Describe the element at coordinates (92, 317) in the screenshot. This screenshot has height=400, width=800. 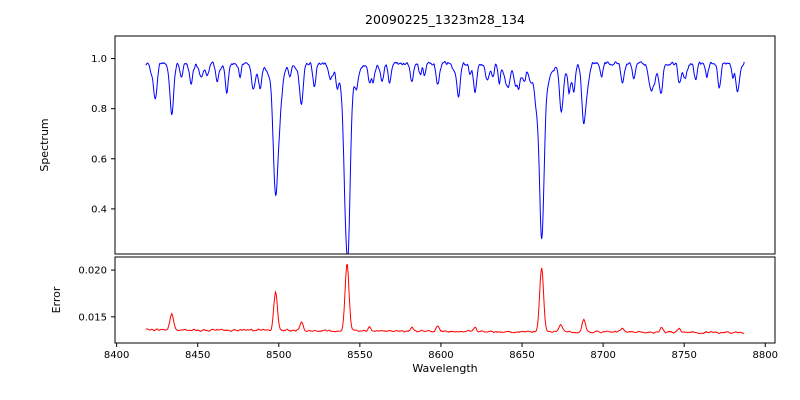
I see `y-tick-label: 0.015` at that location.